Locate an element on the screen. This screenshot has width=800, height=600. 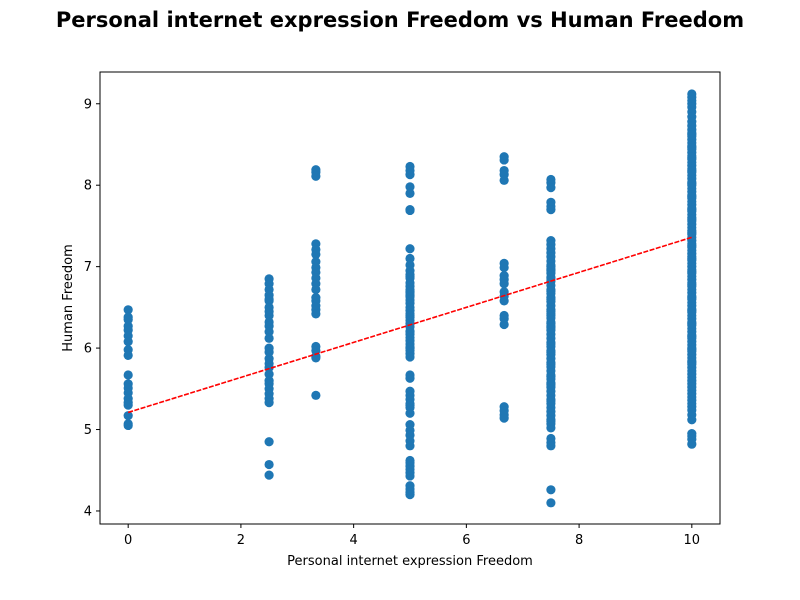
x-tick-label: 4 is located at coordinates (353, 540).